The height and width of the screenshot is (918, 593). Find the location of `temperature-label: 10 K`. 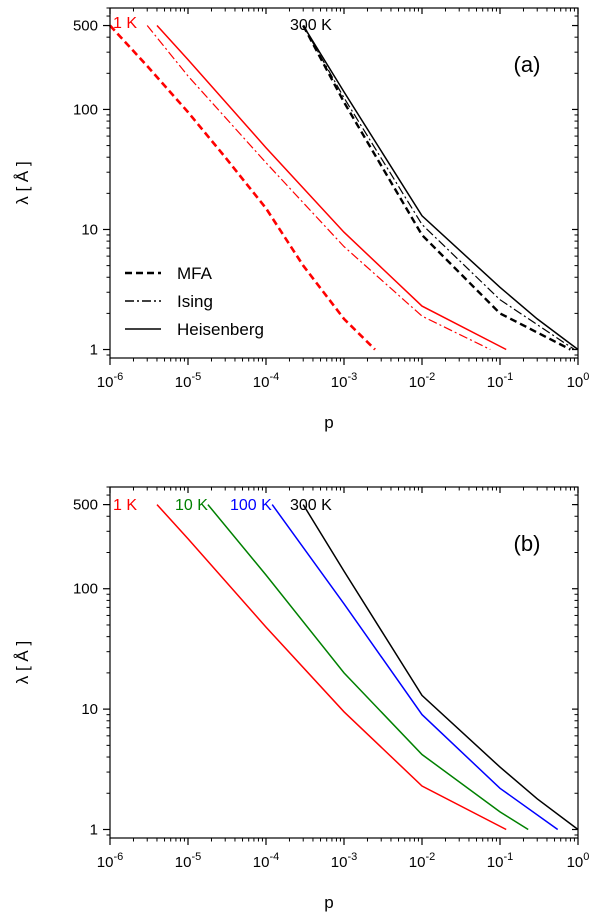

temperature-label: 10 K is located at coordinates (191, 505).